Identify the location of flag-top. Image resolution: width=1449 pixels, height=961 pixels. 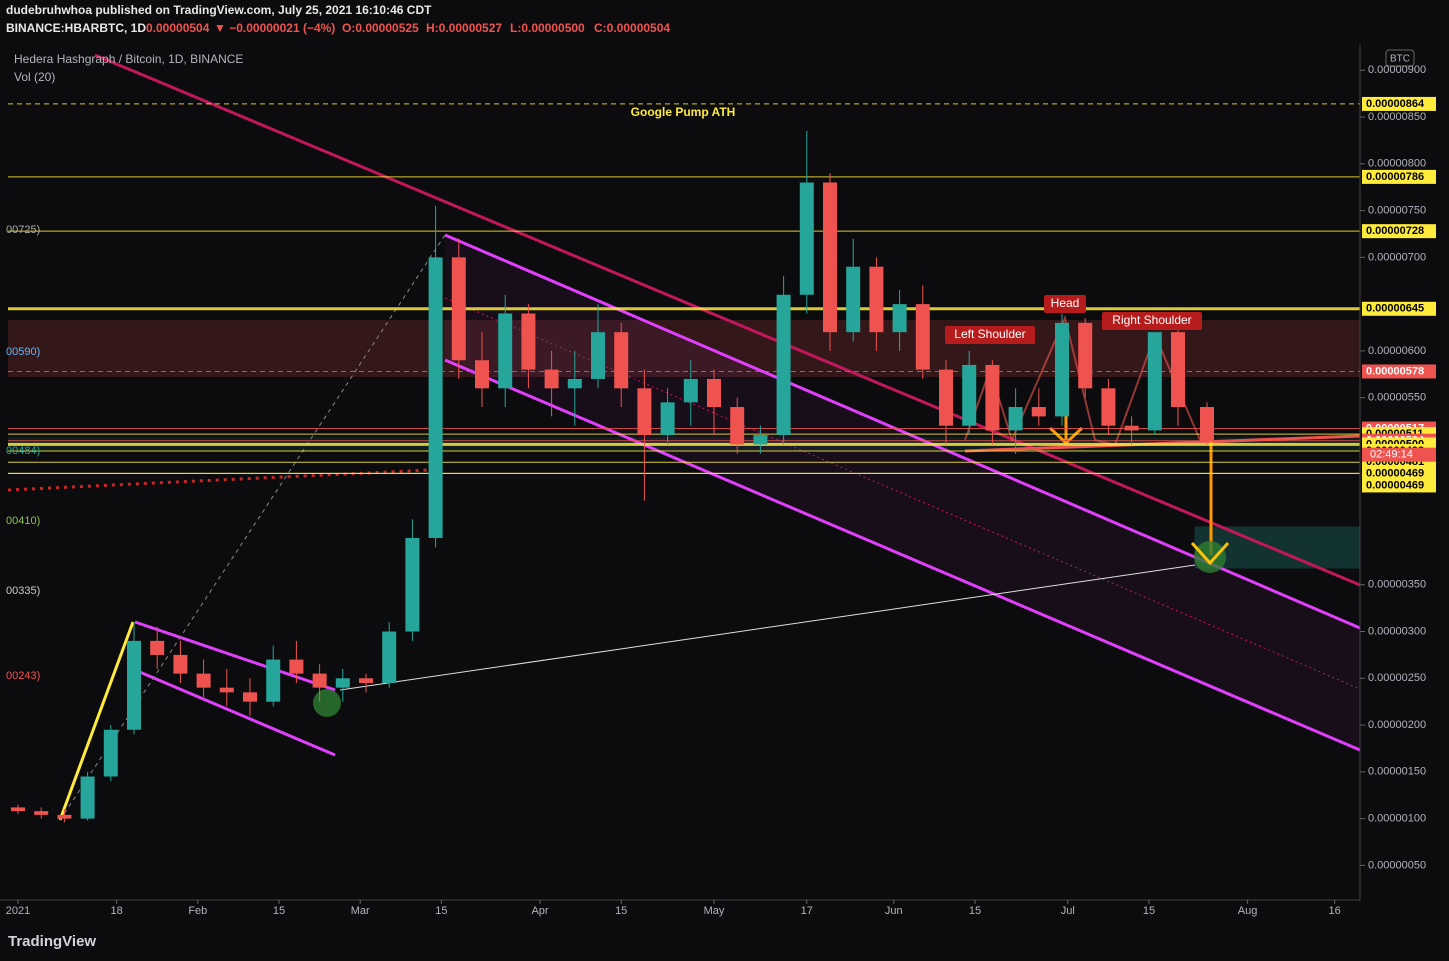
(235, 656).